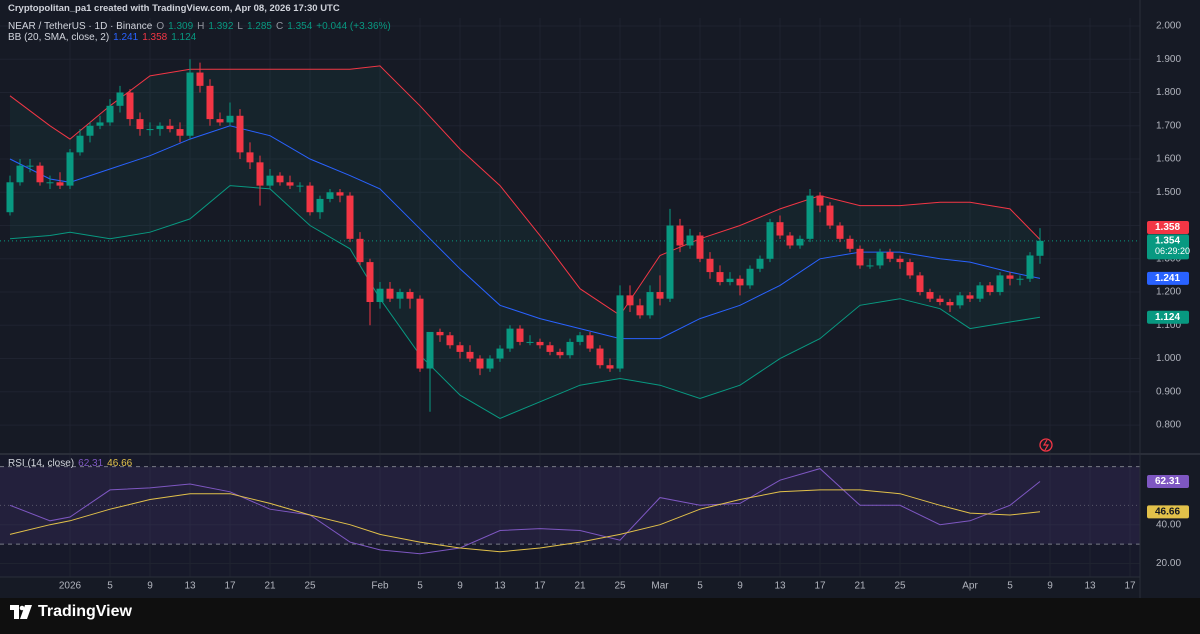  Describe the element at coordinates (1167, 227) in the screenshot. I see `price-marker-label: 1.358` at that location.